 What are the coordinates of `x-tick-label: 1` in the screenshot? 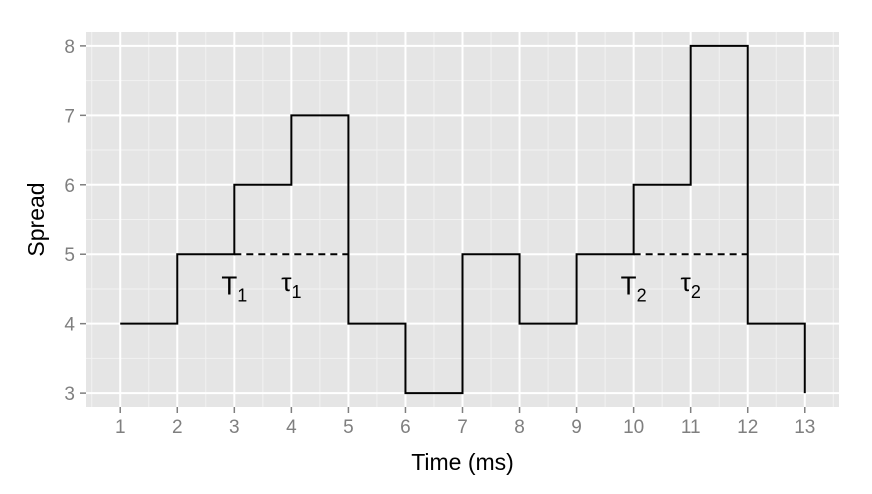 It's located at (120, 427).